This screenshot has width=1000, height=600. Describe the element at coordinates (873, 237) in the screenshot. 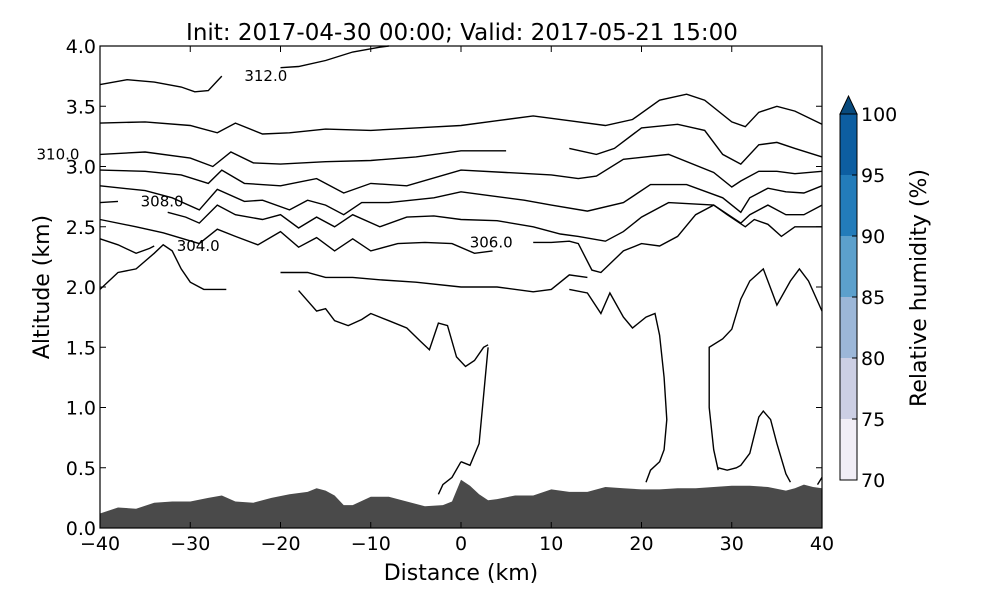

I see `colorbar-tick-label: 90` at that location.